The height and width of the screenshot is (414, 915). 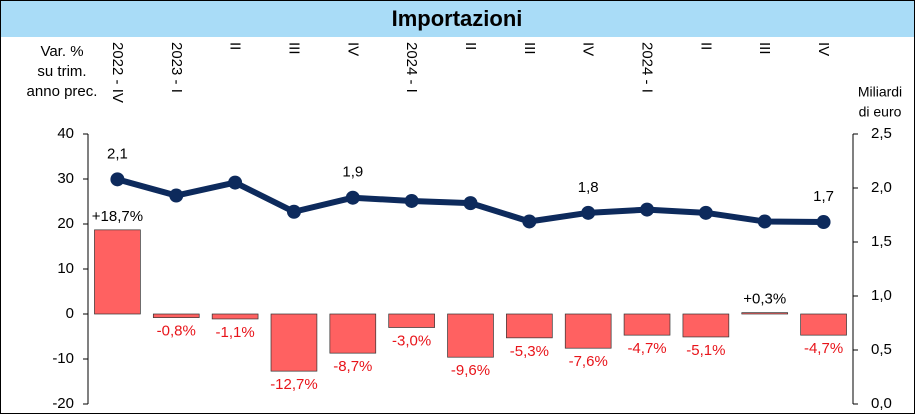 I want to click on bar-value-label: -5,1%, so click(x=705, y=350).